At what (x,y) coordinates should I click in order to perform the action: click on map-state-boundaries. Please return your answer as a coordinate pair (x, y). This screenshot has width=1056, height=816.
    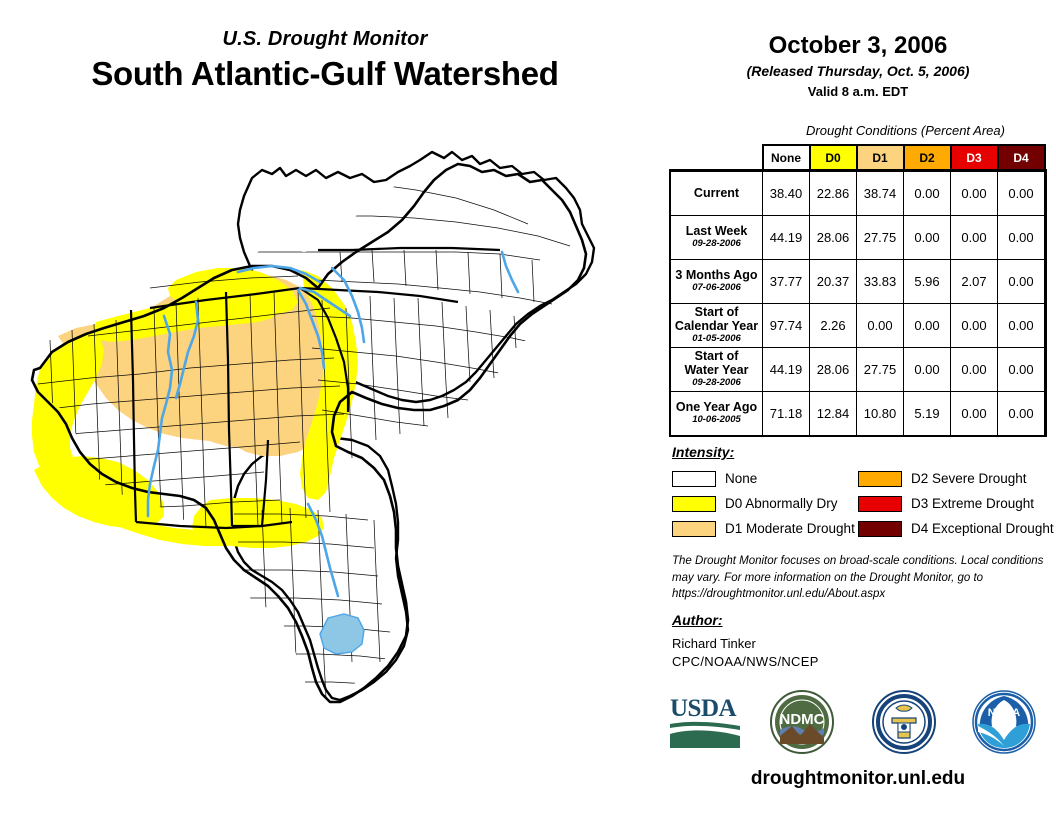
    Looking at the image, I should click on (315, 388).